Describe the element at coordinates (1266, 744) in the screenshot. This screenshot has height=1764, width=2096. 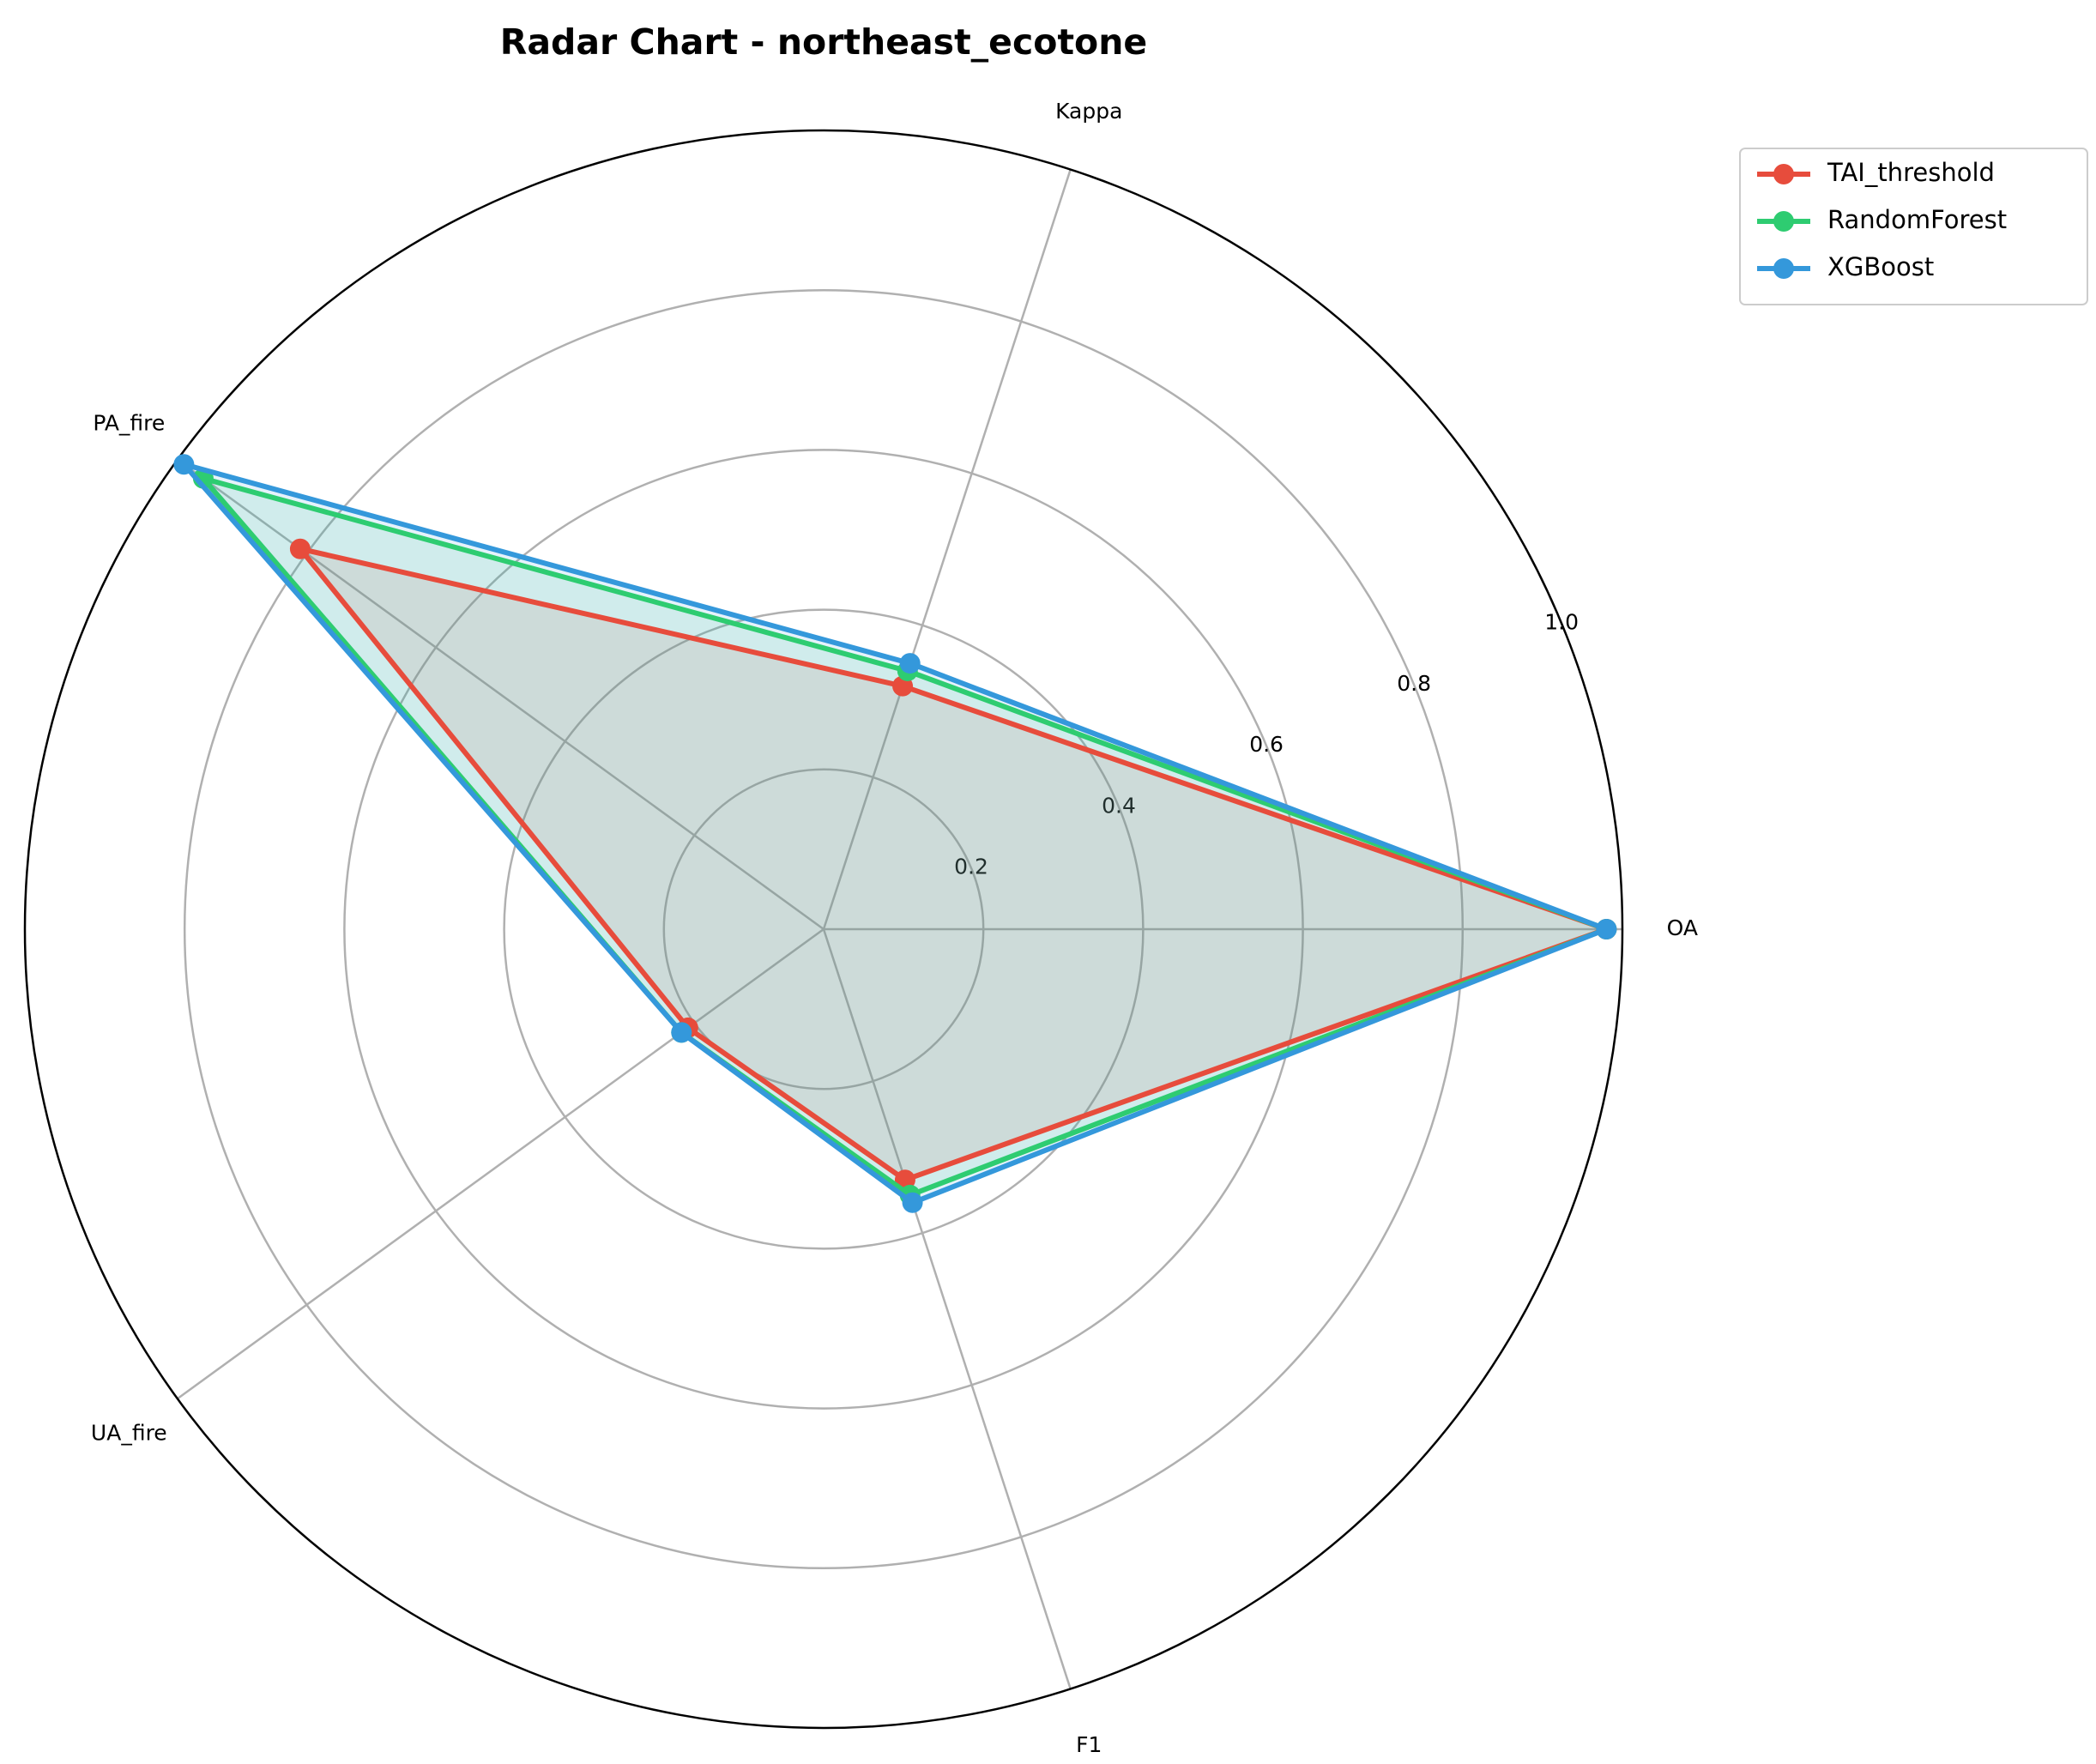
I see `r-tick-label: 0.6` at that location.